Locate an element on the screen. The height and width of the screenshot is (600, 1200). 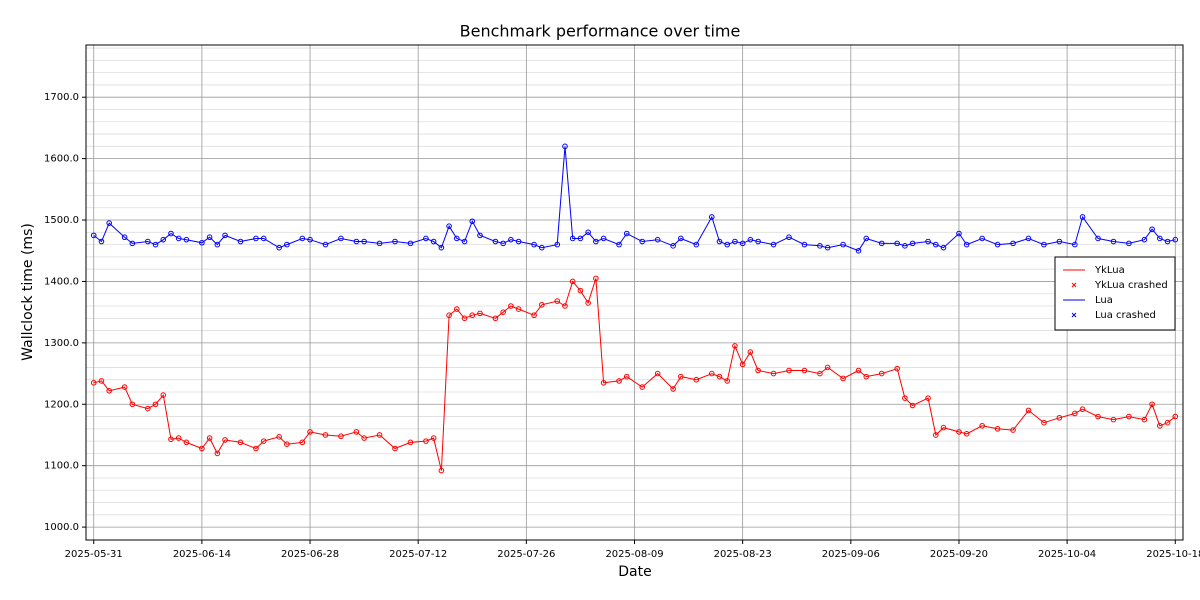
y-axis-label: Wallclock time (ms) is located at coordinates (28, 292).